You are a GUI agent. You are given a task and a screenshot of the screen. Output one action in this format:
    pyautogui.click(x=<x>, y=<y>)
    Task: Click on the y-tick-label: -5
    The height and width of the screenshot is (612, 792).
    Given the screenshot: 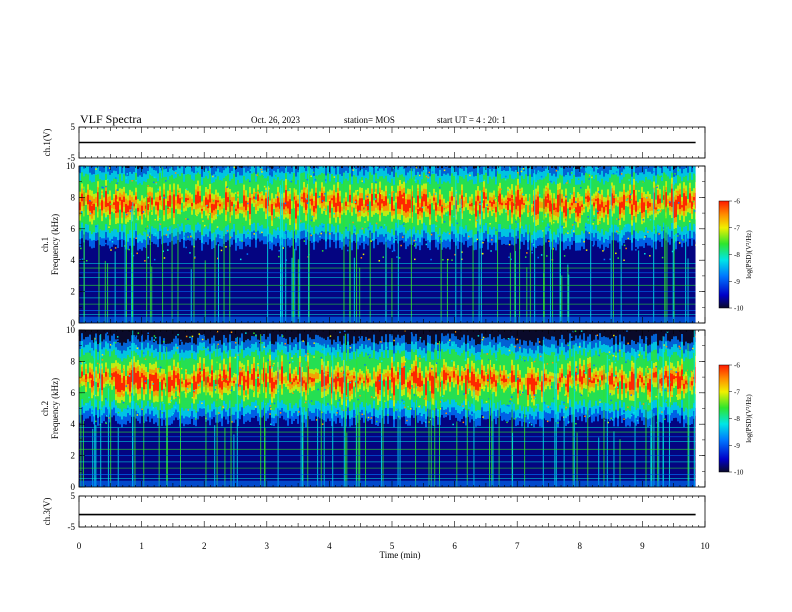 What is the action you would take?
    pyautogui.click(x=72, y=158)
    